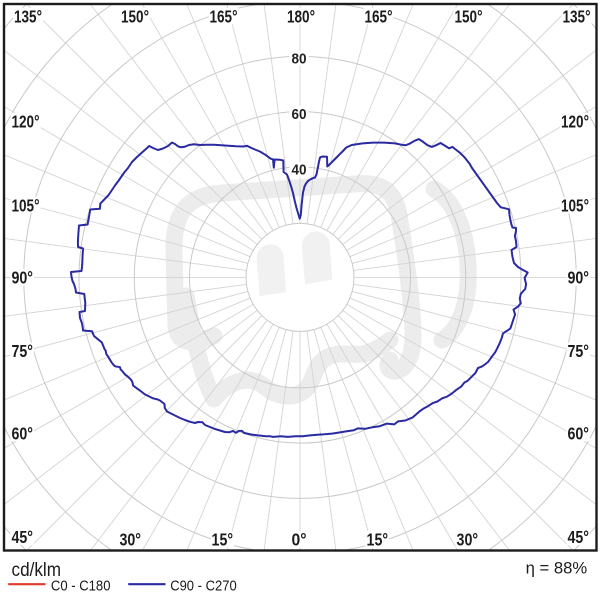 The image size is (600, 600). Describe the element at coordinates (557, 569) in the screenshot. I see `svg-text: η = 88%` at that location.